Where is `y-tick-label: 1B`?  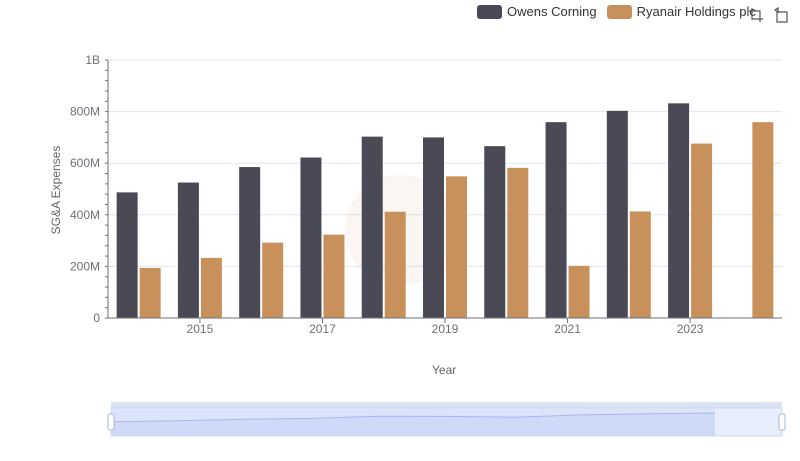 y-tick-label: 1B is located at coordinates (92, 60).